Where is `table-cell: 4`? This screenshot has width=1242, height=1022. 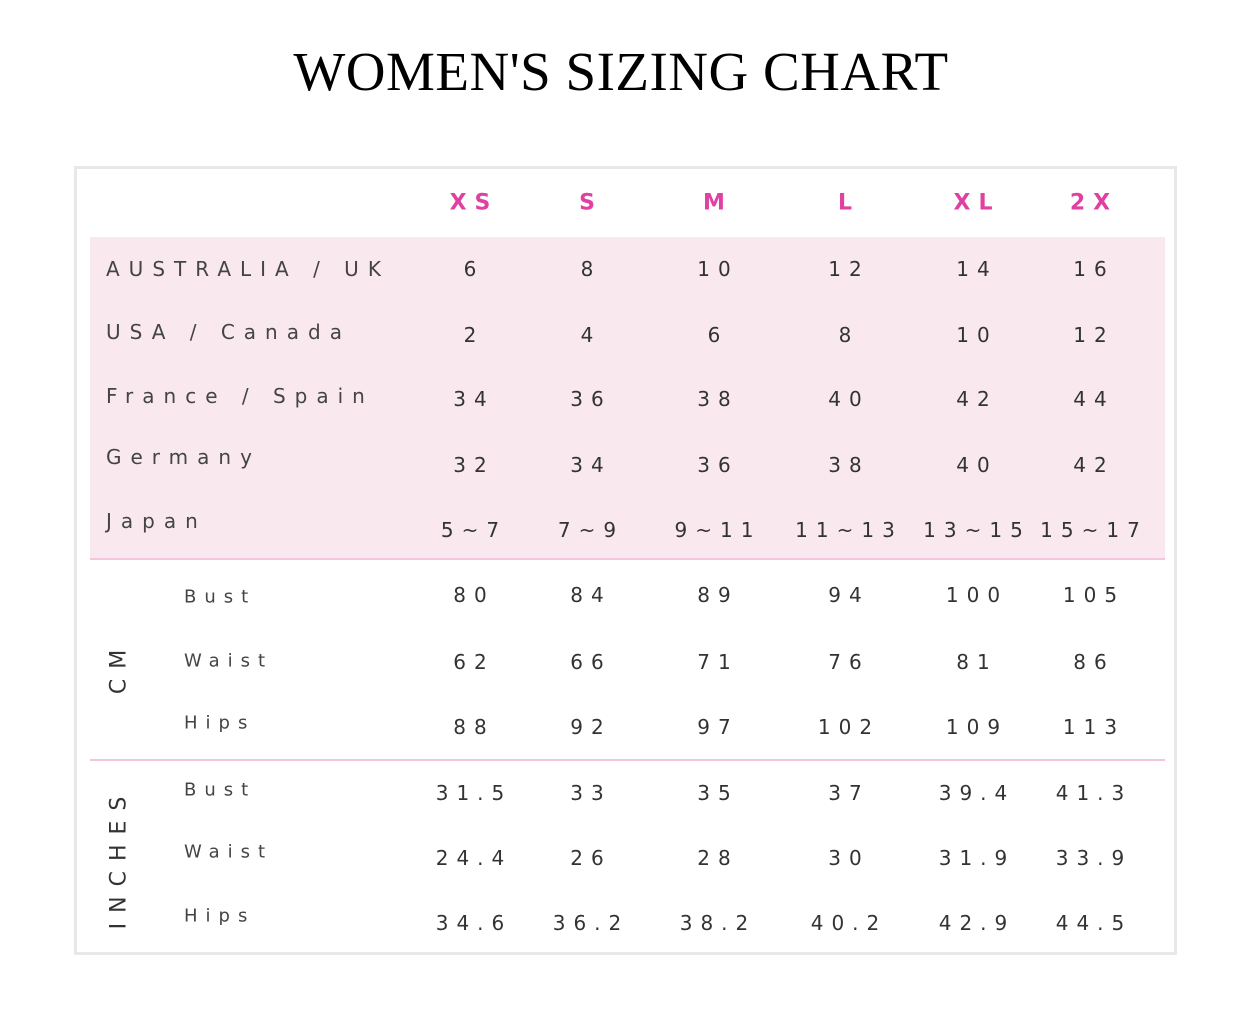
table-cell: 4 is located at coordinates (591, 335).